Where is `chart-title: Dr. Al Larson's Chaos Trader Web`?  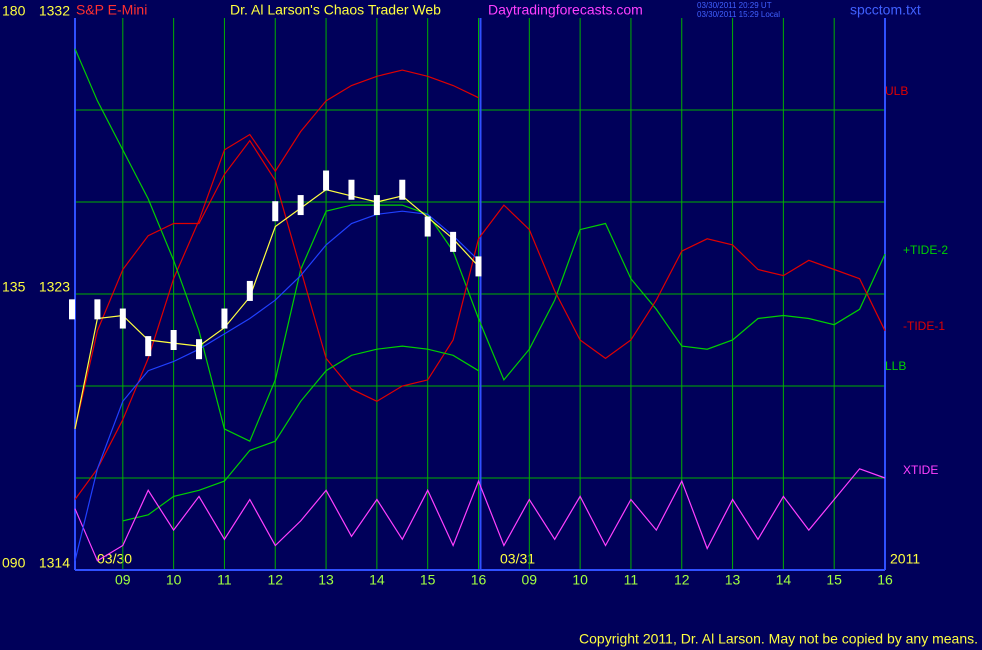
chart-title: Dr. Al Larson's Chaos Trader Web is located at coordinates (335, 10).